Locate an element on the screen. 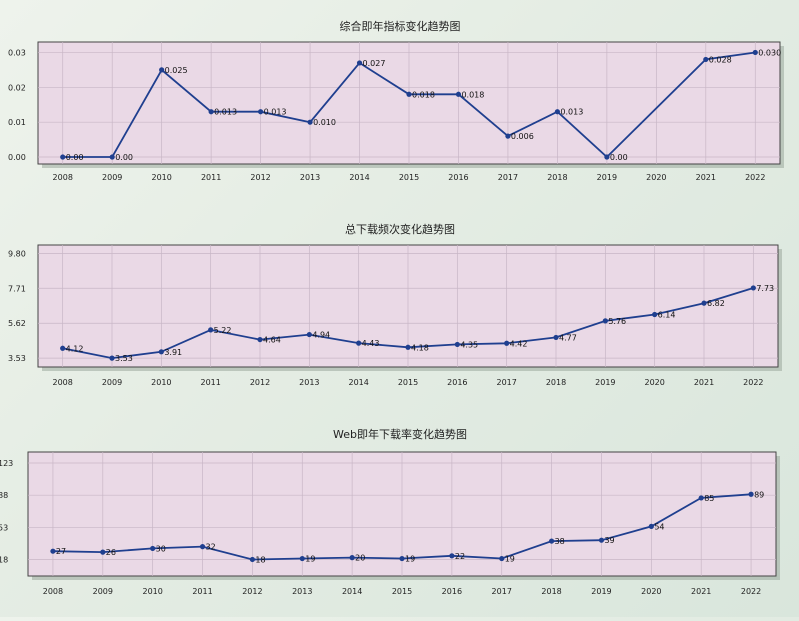 The width and height of the screenshot is (799, 621). data-label: 22 is located at coordinates (460, 556).